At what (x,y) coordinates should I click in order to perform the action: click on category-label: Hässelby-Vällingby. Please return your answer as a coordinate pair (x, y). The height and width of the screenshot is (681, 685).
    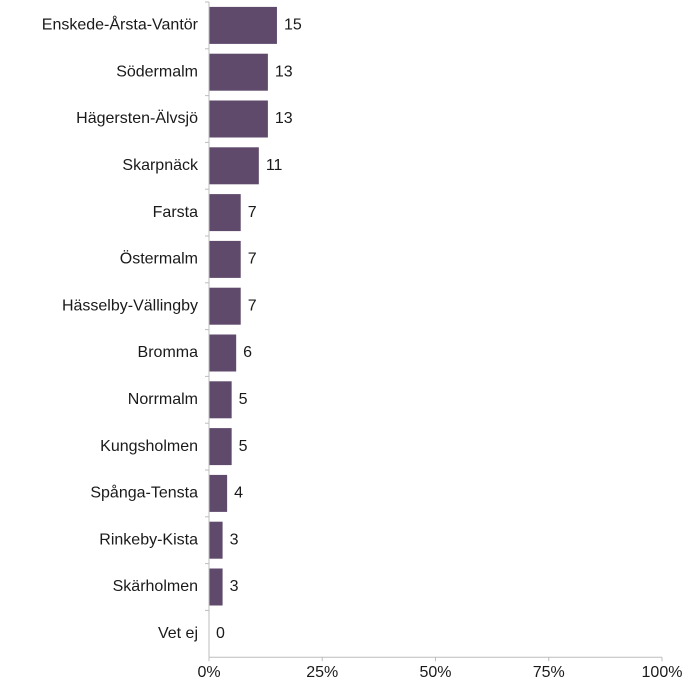
    Looking at the image, I should click on (130, 305).